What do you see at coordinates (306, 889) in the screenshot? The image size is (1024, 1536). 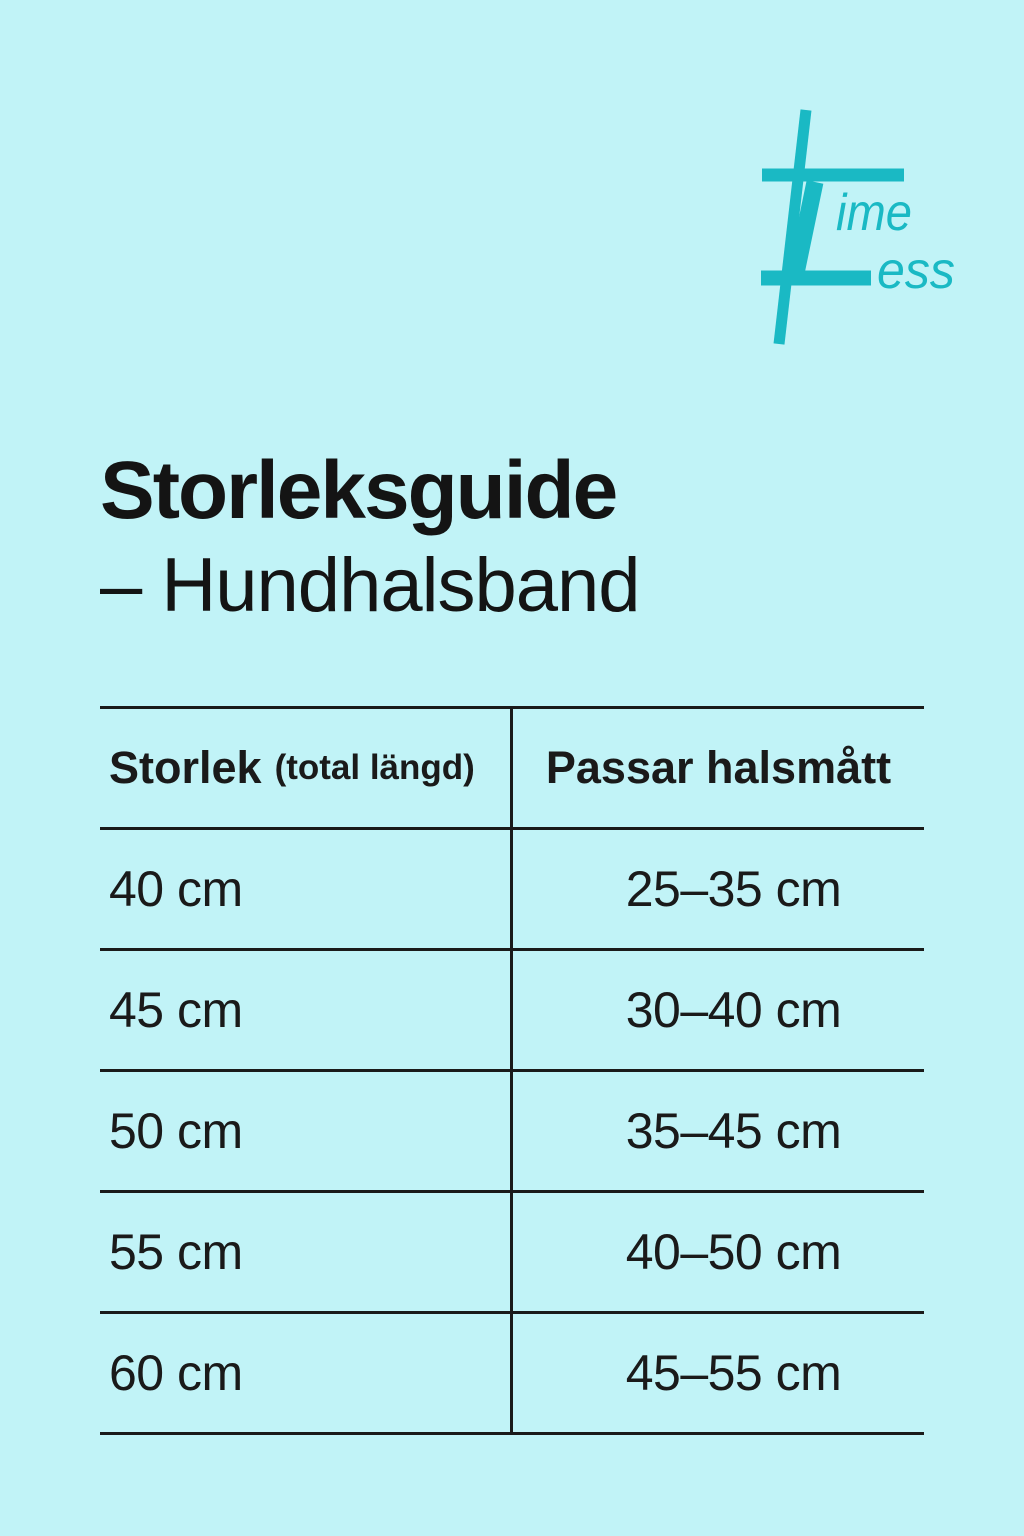 I see `cell-size: 40 cm` at bounding box center [306, 889].